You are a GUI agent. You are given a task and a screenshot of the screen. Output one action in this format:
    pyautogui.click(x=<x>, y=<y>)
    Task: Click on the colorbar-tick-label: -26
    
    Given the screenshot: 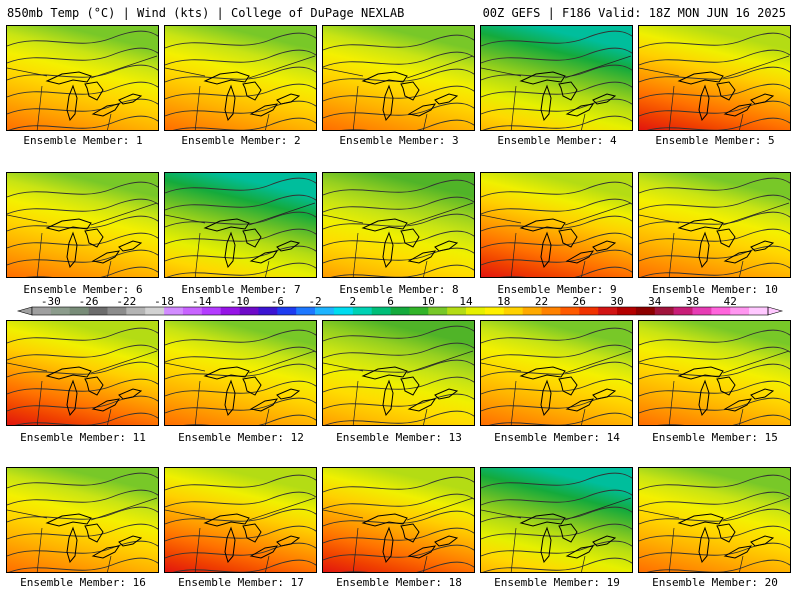 What is the action you would take?
    pyautogui.click(x=89, y=302)
    